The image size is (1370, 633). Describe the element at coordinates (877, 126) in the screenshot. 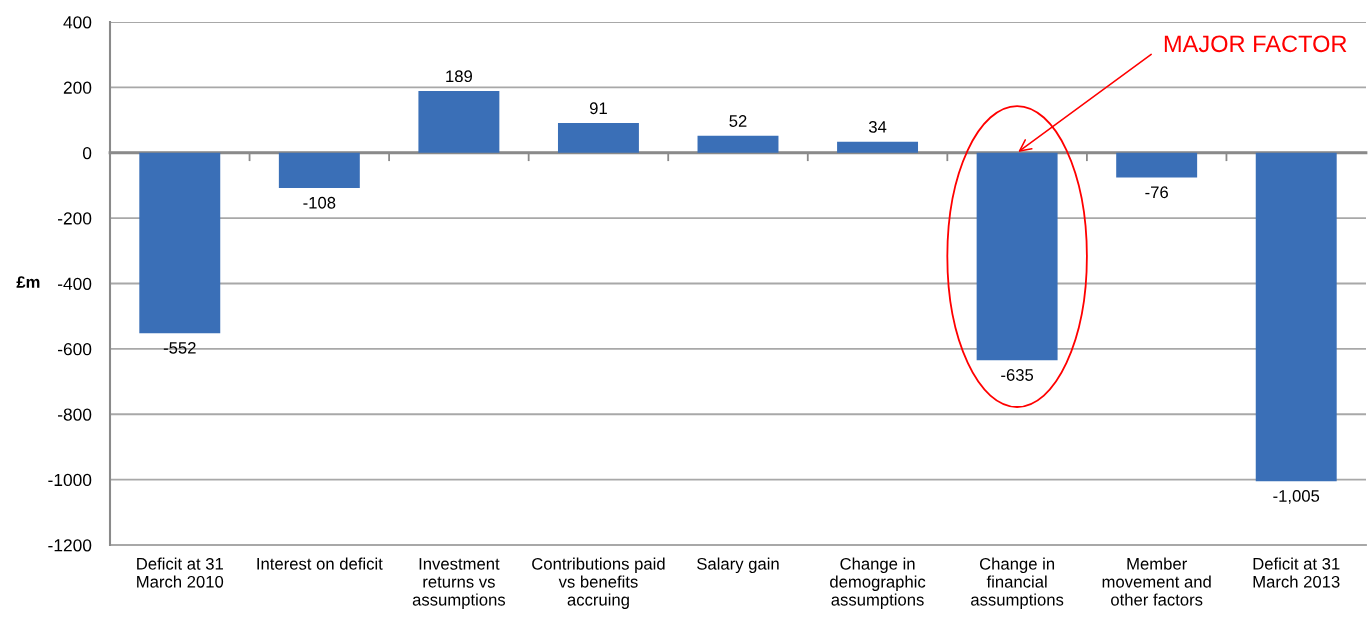

I see `data-label: 34` at that location.